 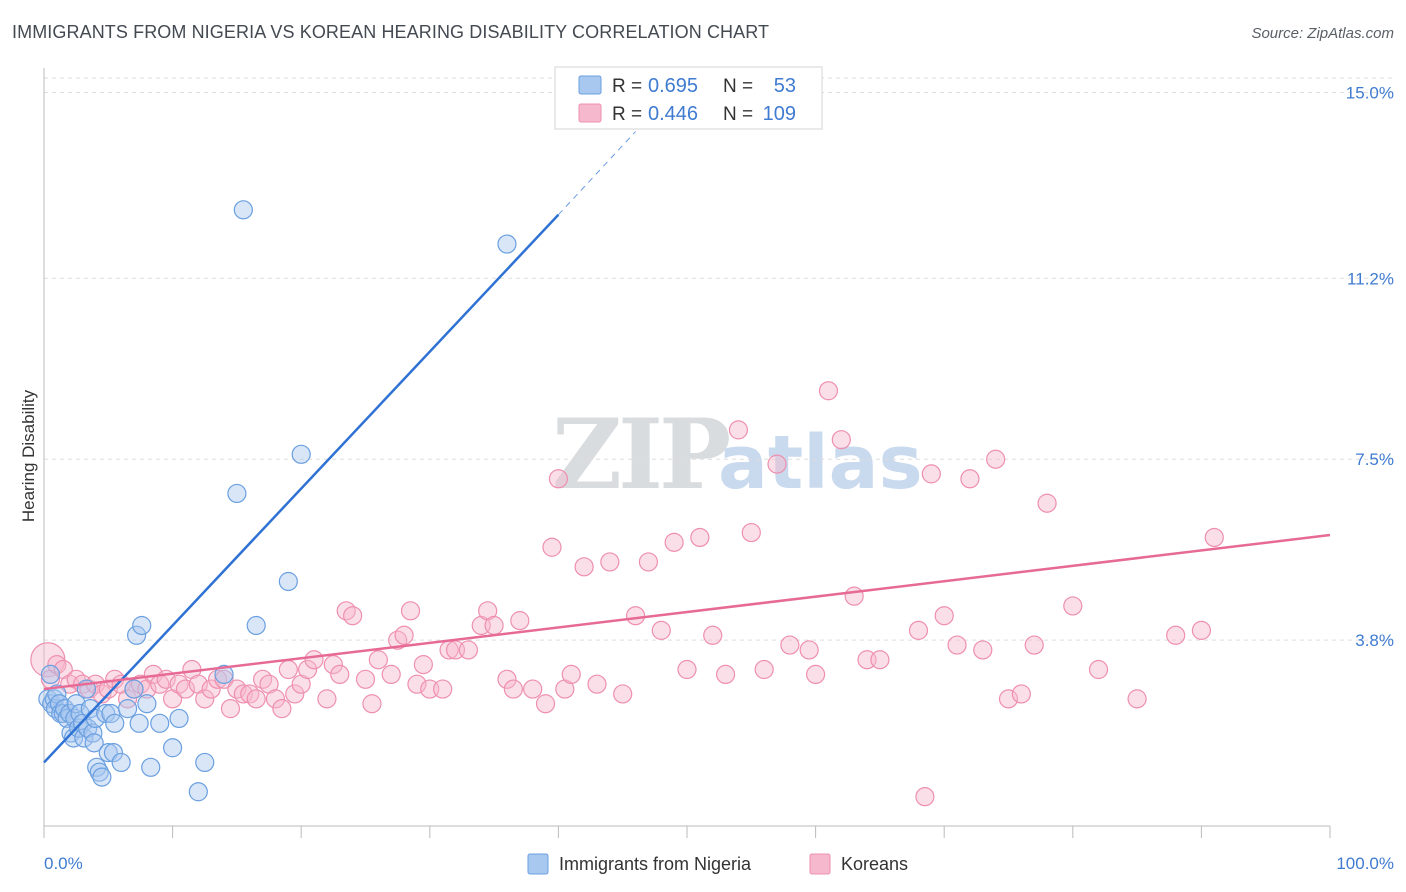 What do you see at coordinates (1370, 366) in the screenshot?
I see `y-tick-labels: 3.8% 7.5% 11.2% 15.0%` at bounding box center [1370, 366].